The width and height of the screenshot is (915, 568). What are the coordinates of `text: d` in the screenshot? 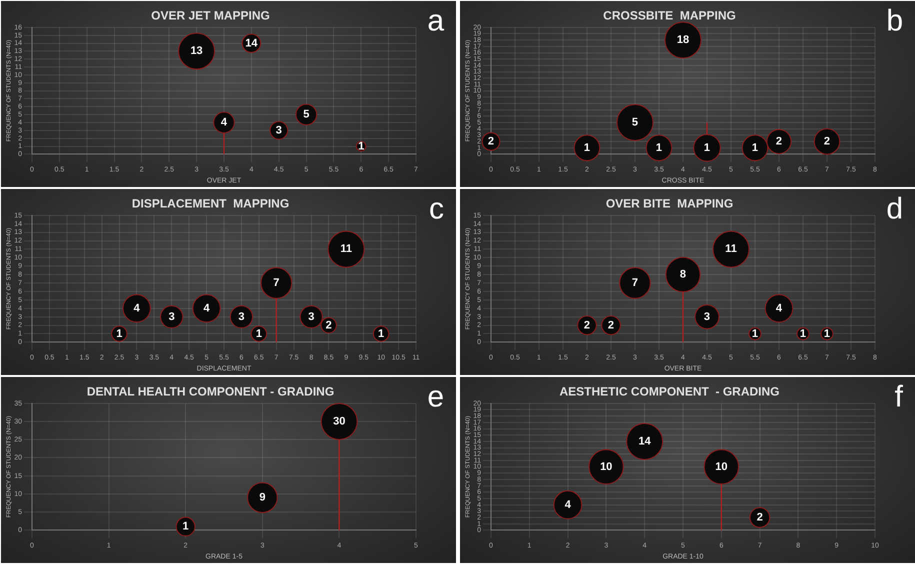 It's located at (894, 209).